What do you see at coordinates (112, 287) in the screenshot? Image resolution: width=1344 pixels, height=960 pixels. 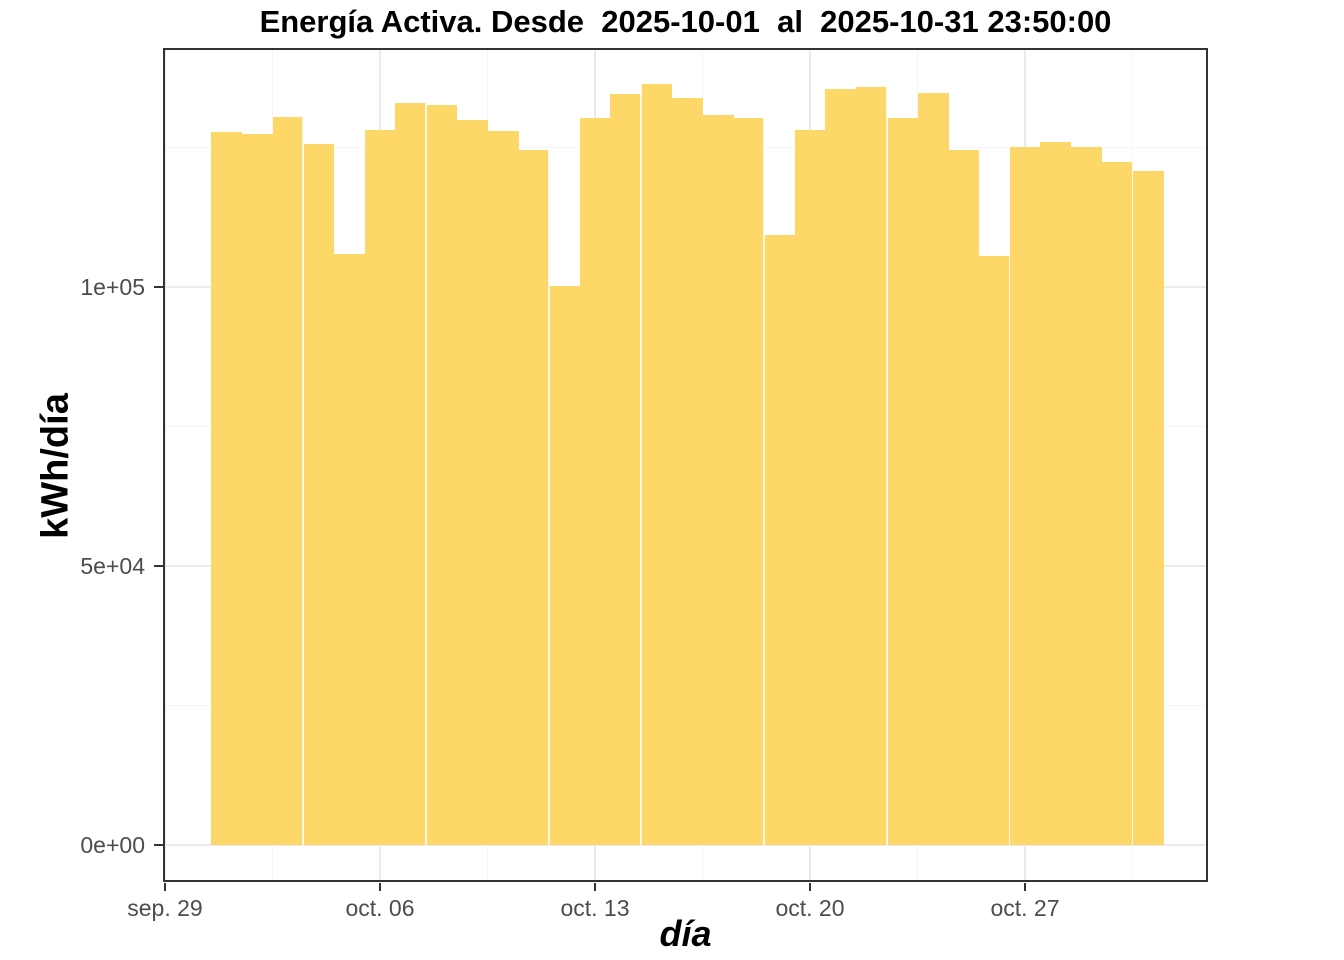 I see `y-tick-label: 1e+05` at bounding box center [112, 287].